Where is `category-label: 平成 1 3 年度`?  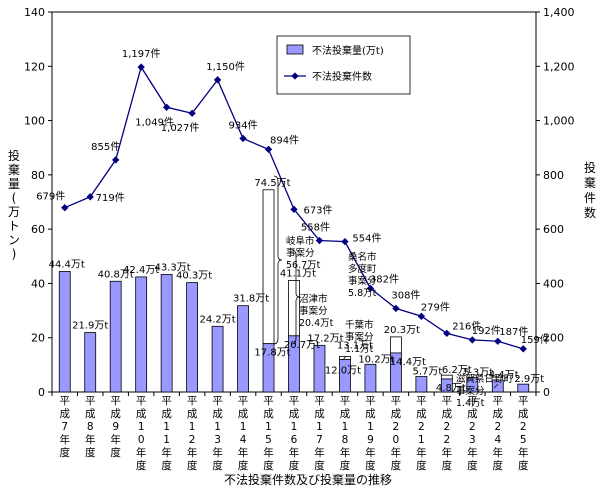 category-label: 平成 1 3 年度 is located at coordinates (217, 433).